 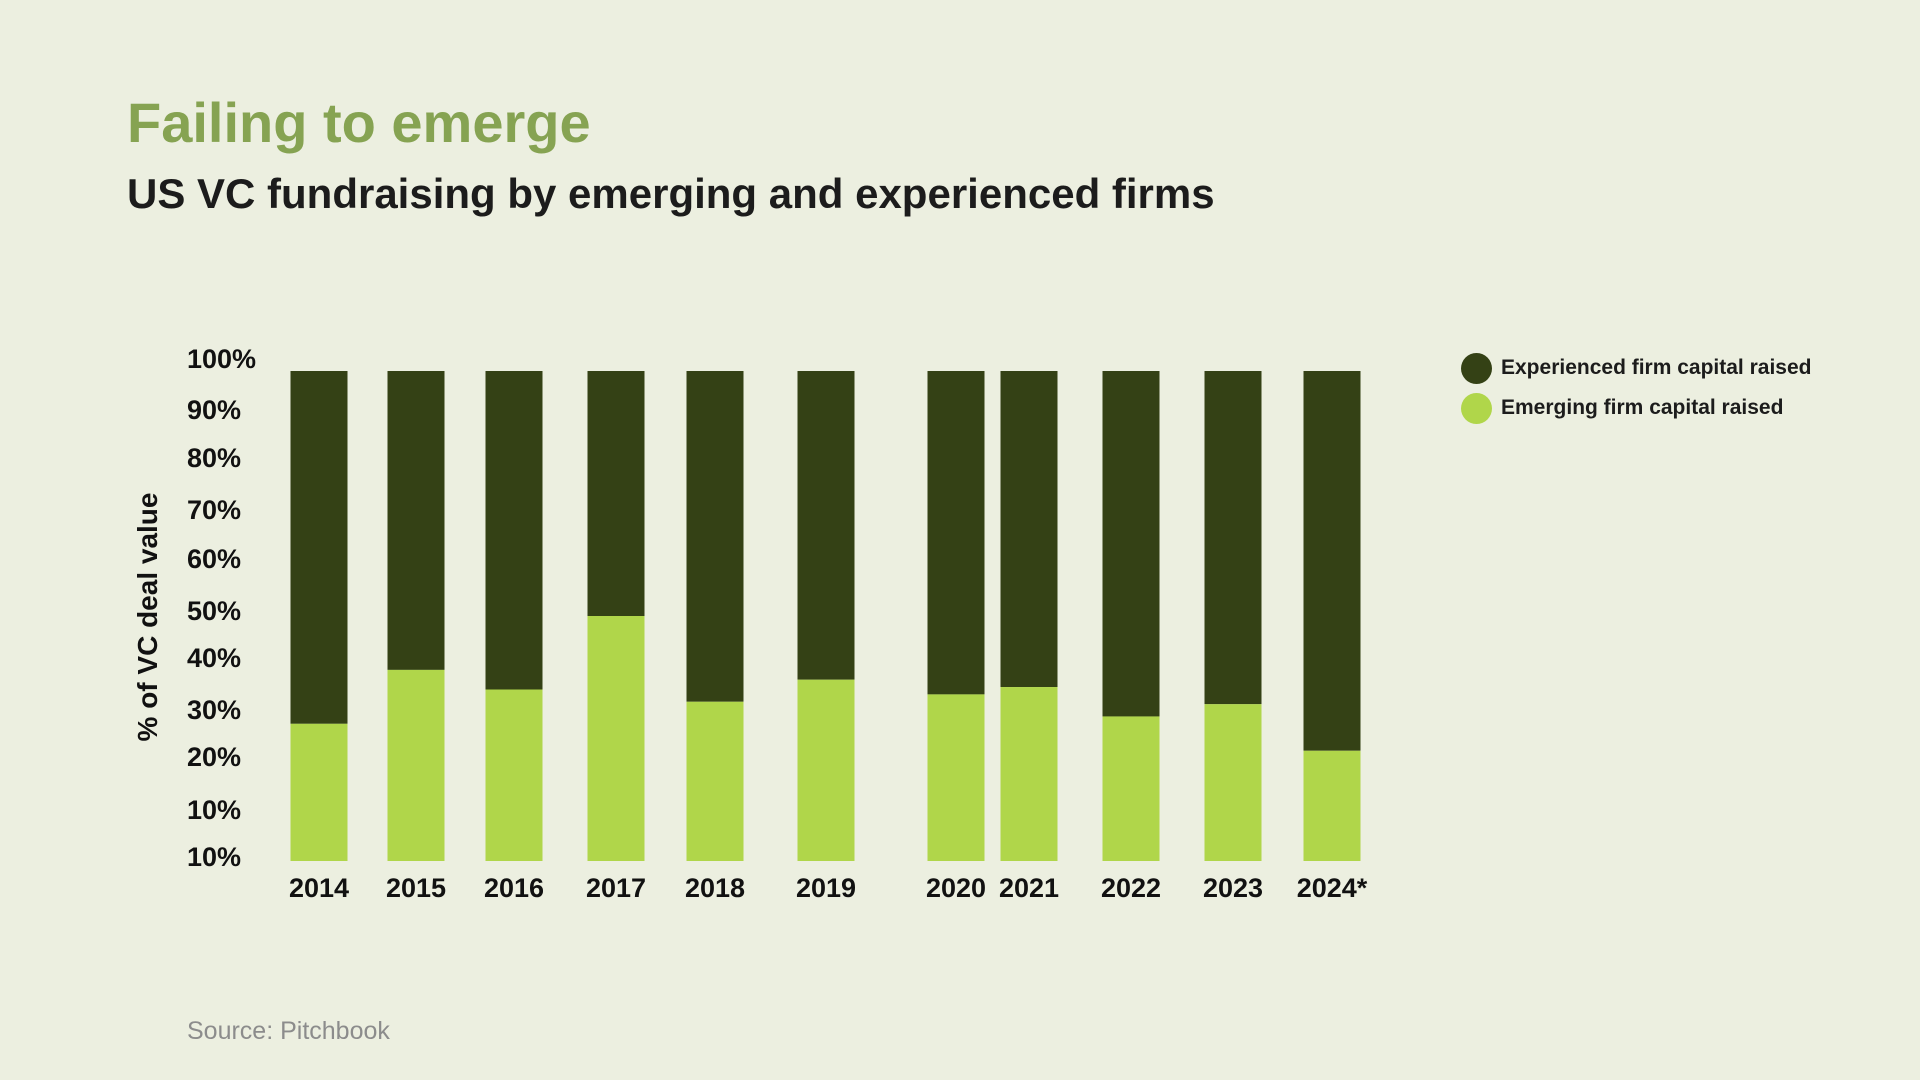 What do you see at coordinates (214, 710) in the screenshot?
I see `y-tick-label: 30%` at bounding box center [214, 710].